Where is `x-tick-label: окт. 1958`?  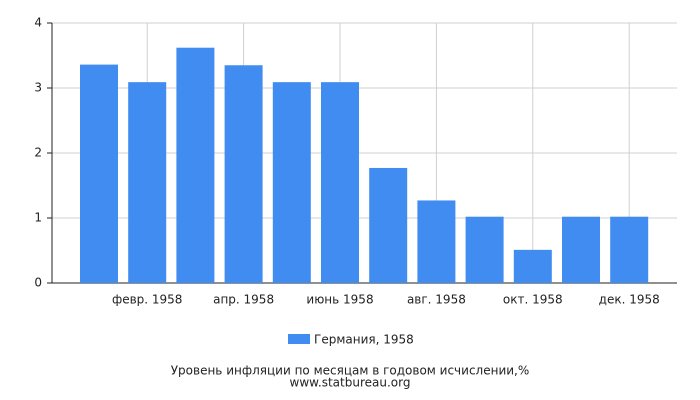 x-tick-label: окт. 1958 is located at coordinates (533, 300).